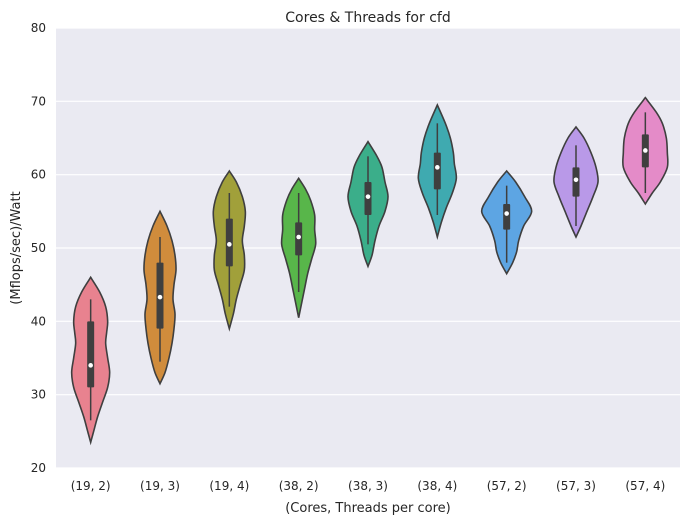  What do you see at coordinates (16, 247) in the screenshot?
I see `y-axis-label: (Mflops/sec)/Watt` at bounding box center [16, 247].